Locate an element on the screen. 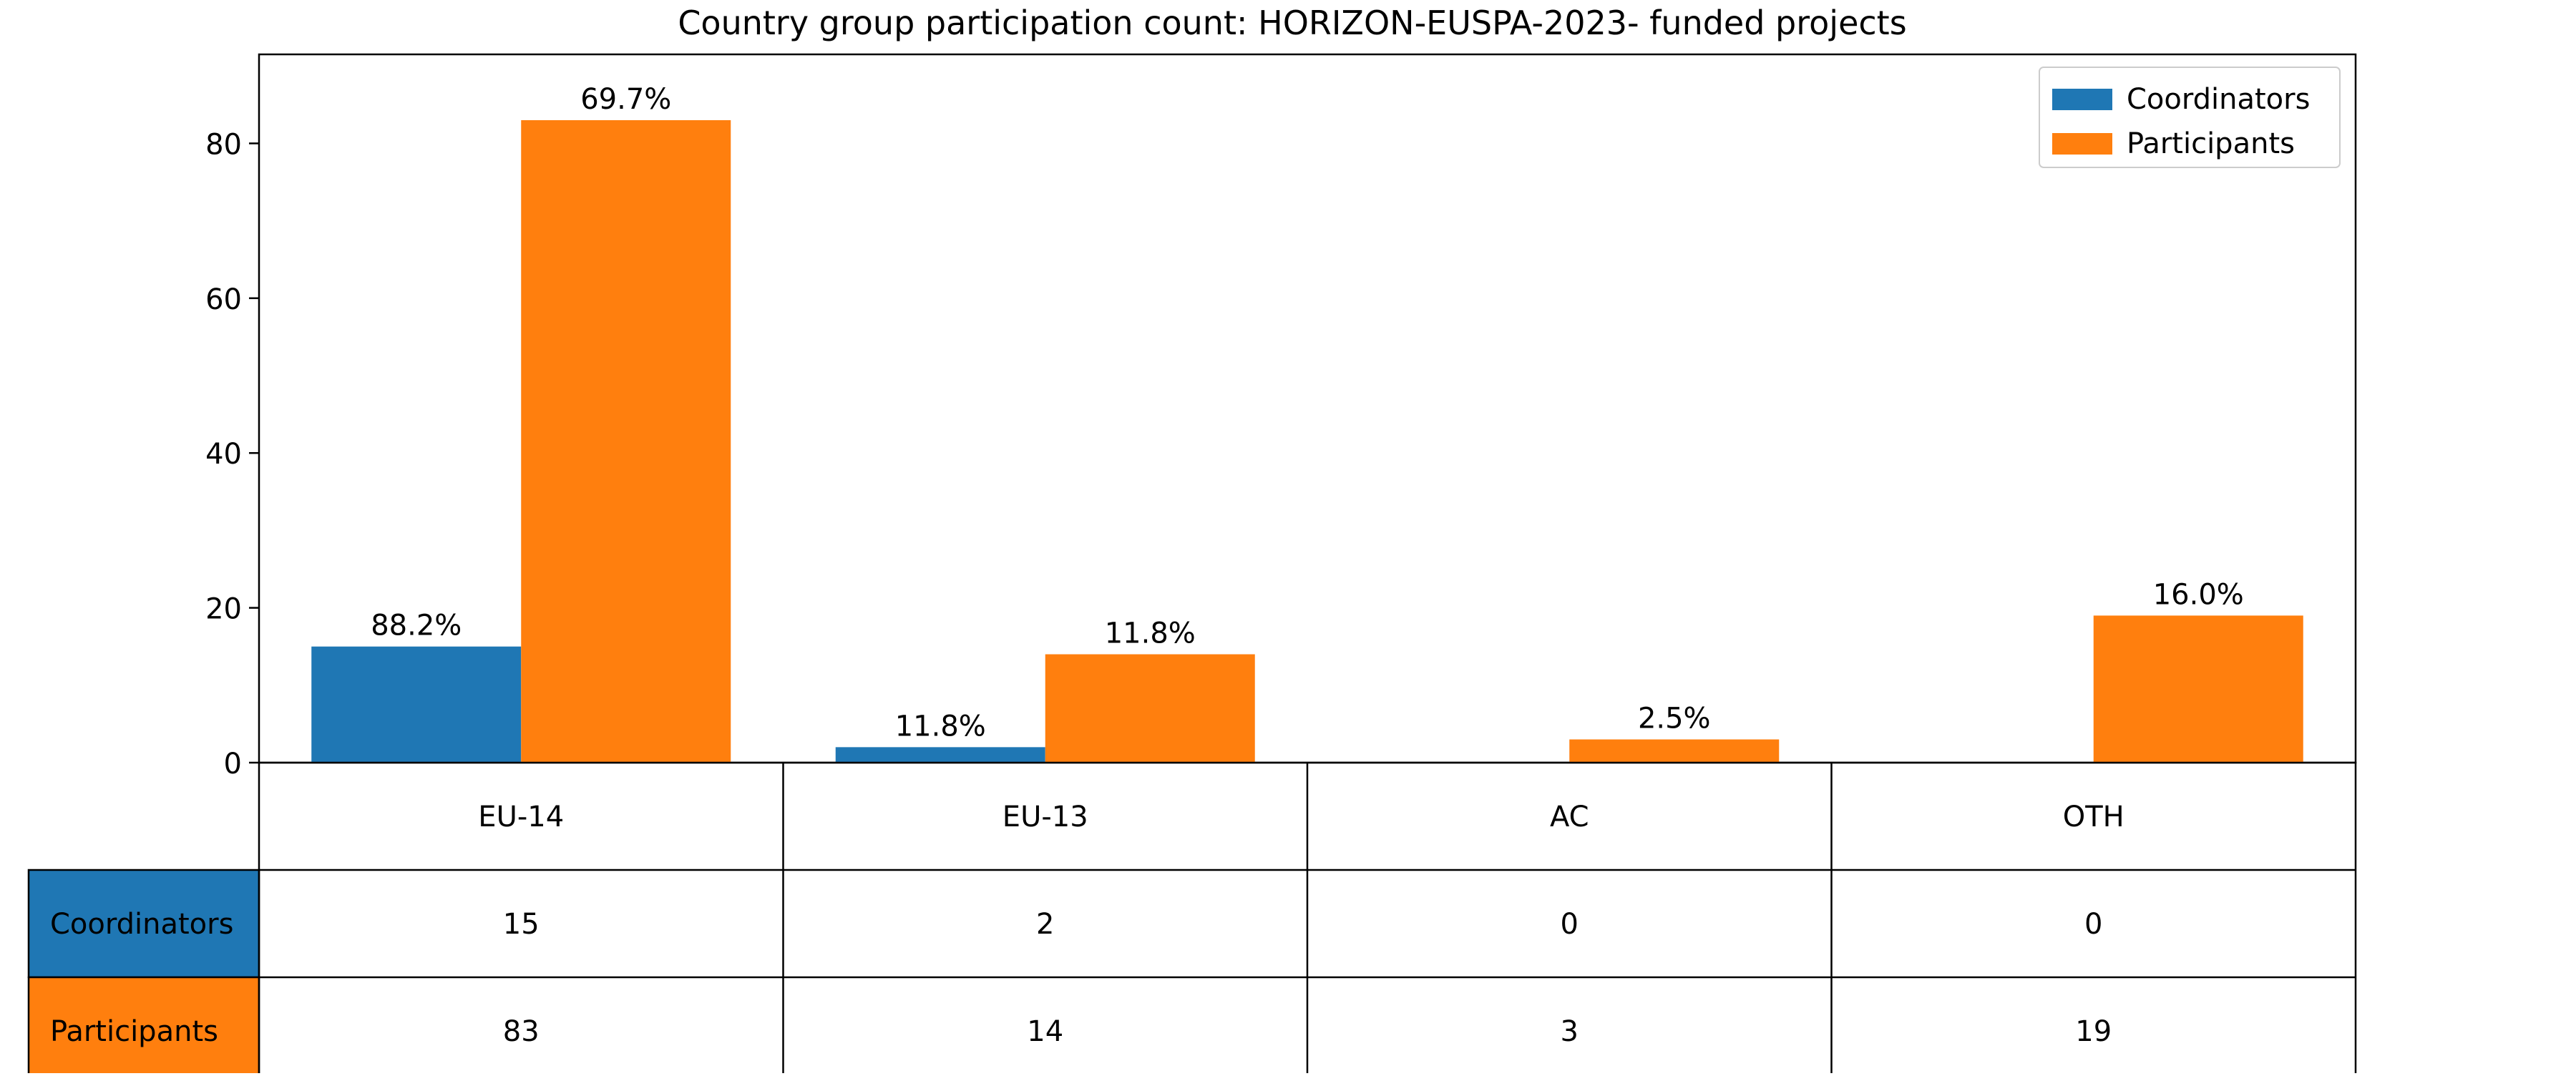 The height and width of the screenshot is (1076, 2576). bar-label-coordinators-eu-14: 88.2% is located at coordinates (416, 626).